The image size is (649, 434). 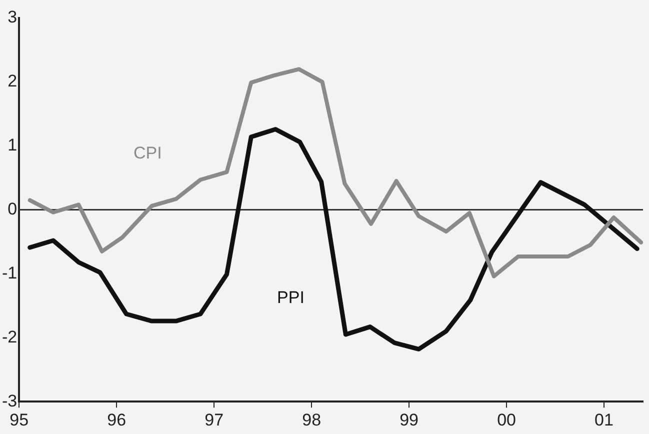 I want to click on x-tick-label: 96, so click(x=116, y=420).